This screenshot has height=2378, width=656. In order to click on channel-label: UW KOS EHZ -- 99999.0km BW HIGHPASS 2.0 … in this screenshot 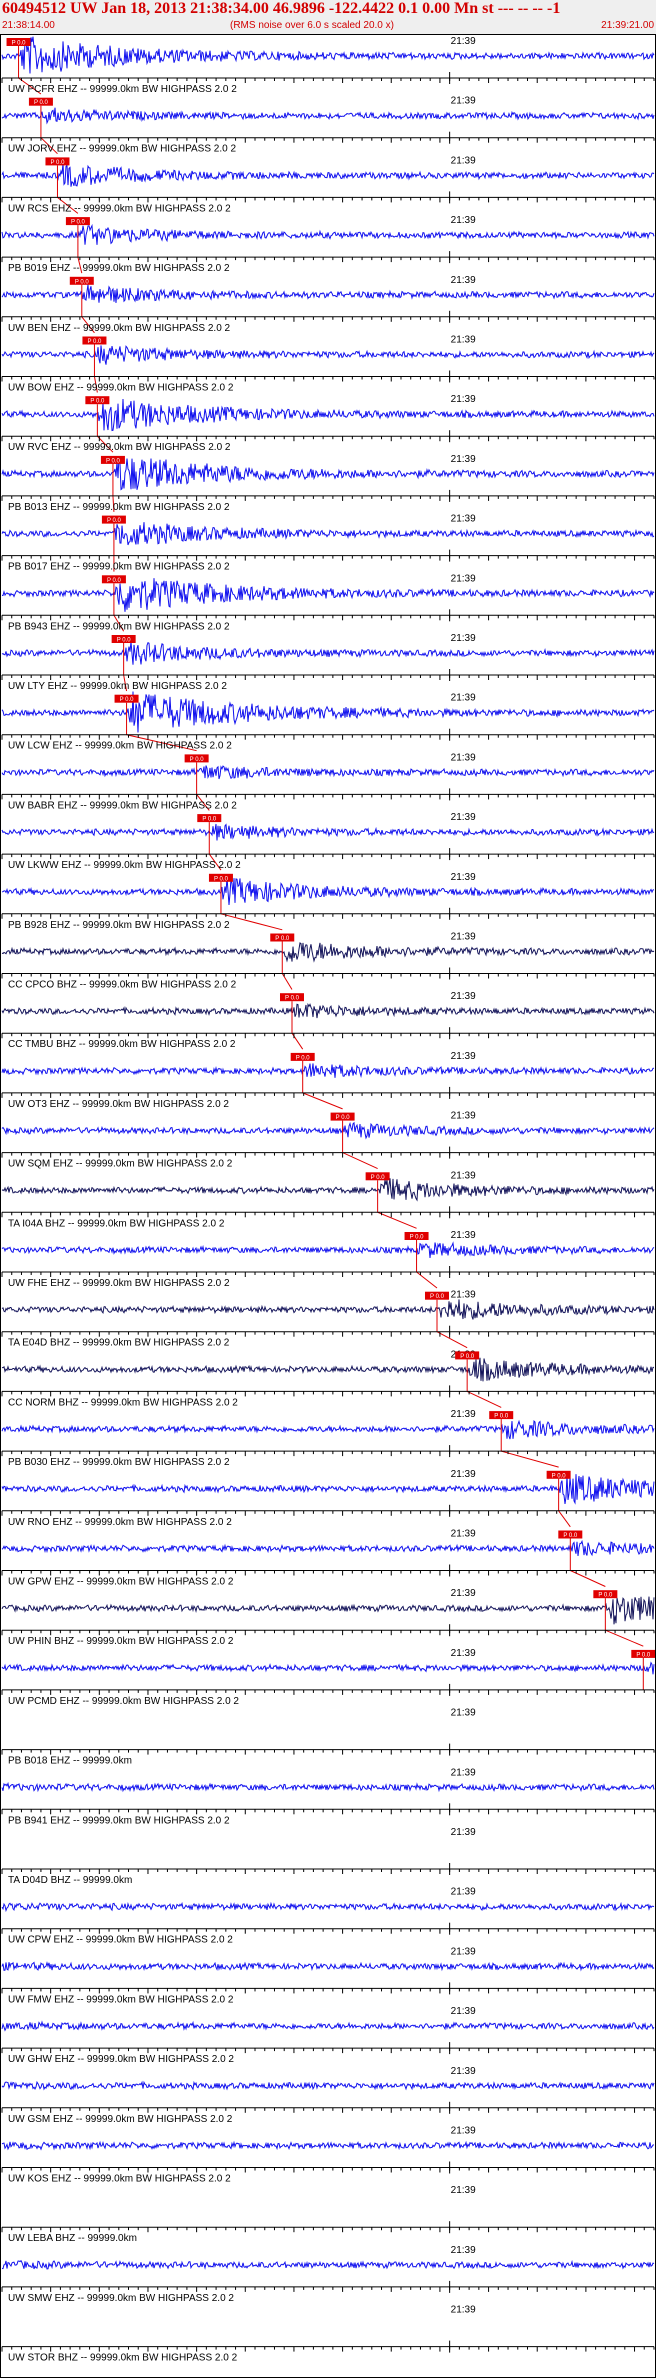, I will do `click(119, 2179)`.